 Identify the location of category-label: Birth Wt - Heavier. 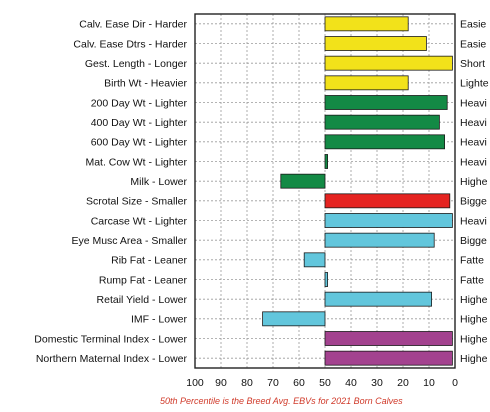
(145, 84).